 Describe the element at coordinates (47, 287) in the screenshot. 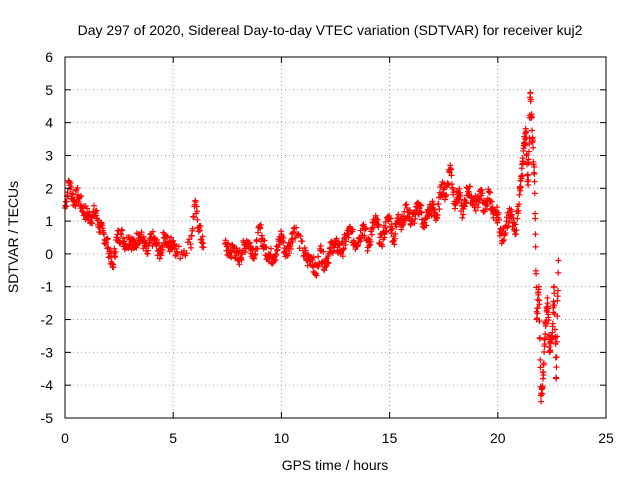

I see `y-tick-label: -1` at that location.